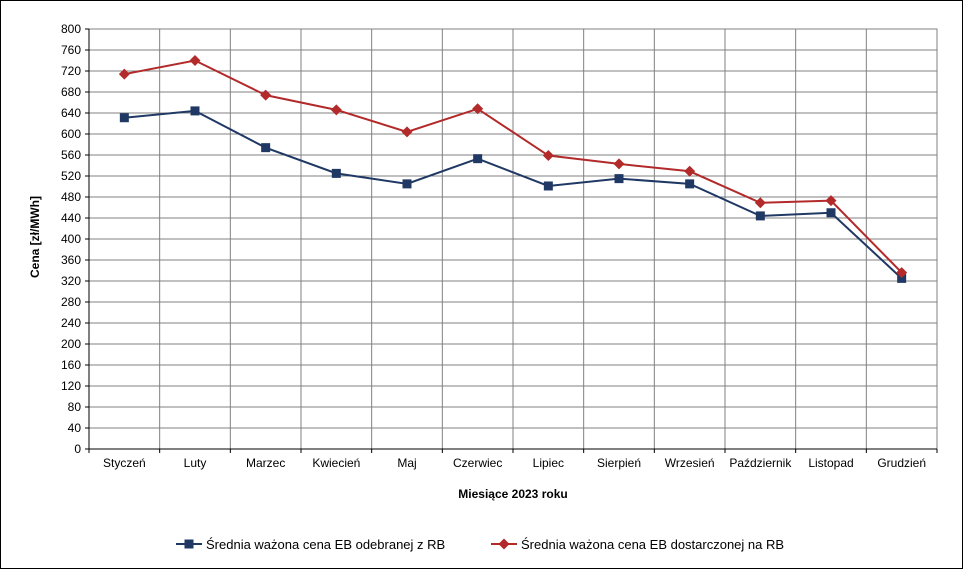 This screenshot has width=963, height=570. I want to click on y-tick-label: 400, so click(71, 239).